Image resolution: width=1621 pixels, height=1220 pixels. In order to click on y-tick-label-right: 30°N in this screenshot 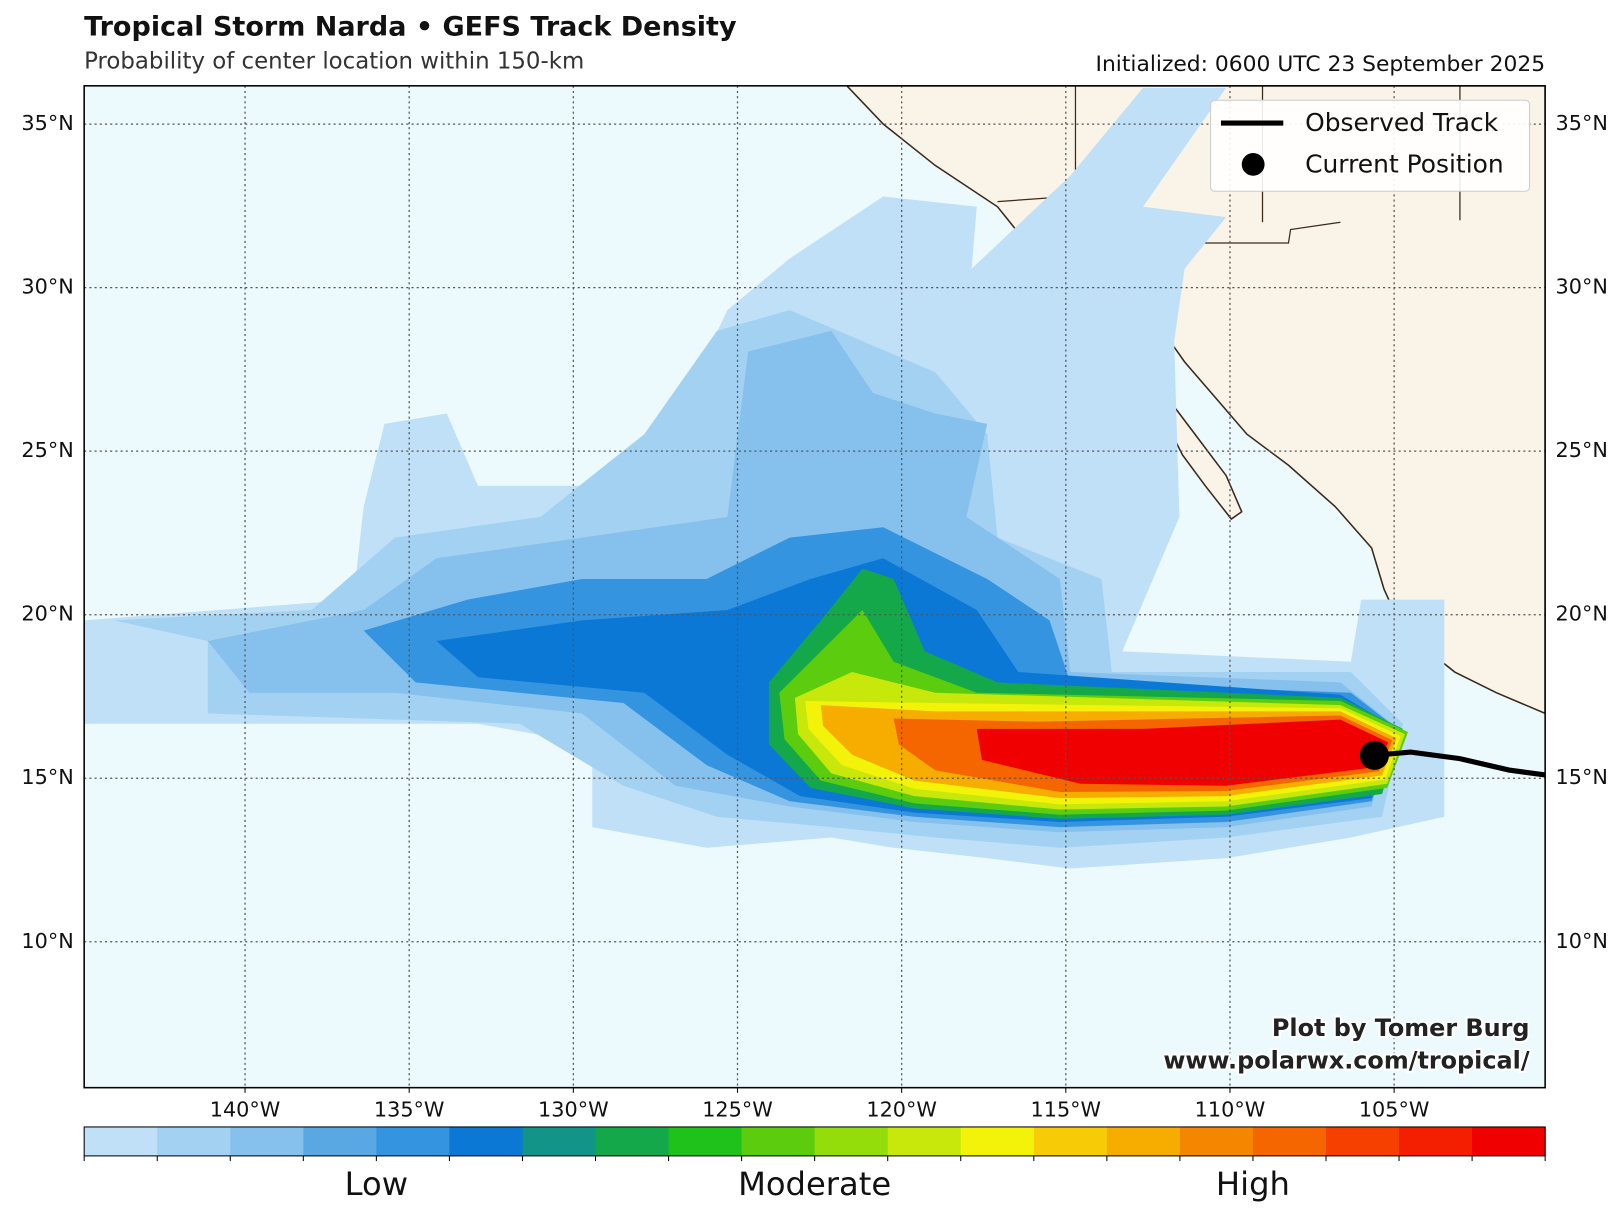, I will do `click(1582, 287)`.